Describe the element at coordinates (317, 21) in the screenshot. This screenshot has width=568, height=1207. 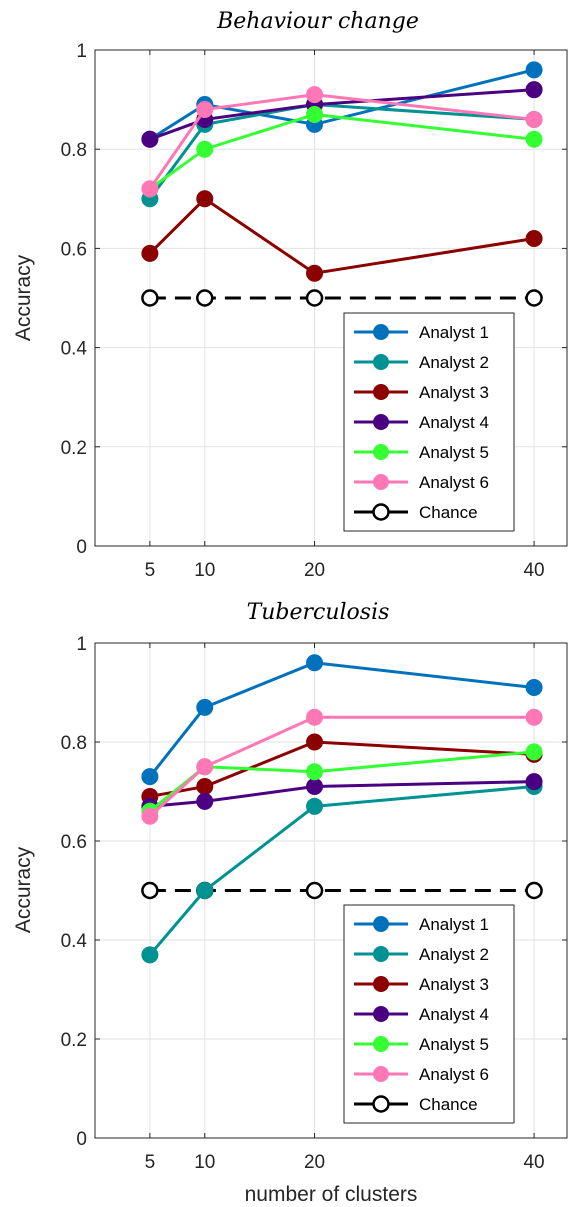
I see `panel-title: Behaviour change` at that location.